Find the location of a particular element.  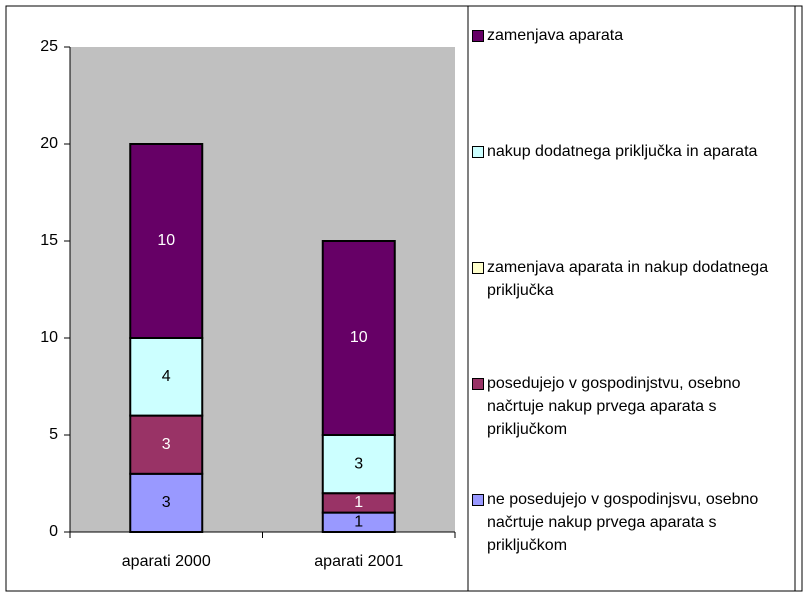

data-label: 4 is located at coordinates (166, 376).